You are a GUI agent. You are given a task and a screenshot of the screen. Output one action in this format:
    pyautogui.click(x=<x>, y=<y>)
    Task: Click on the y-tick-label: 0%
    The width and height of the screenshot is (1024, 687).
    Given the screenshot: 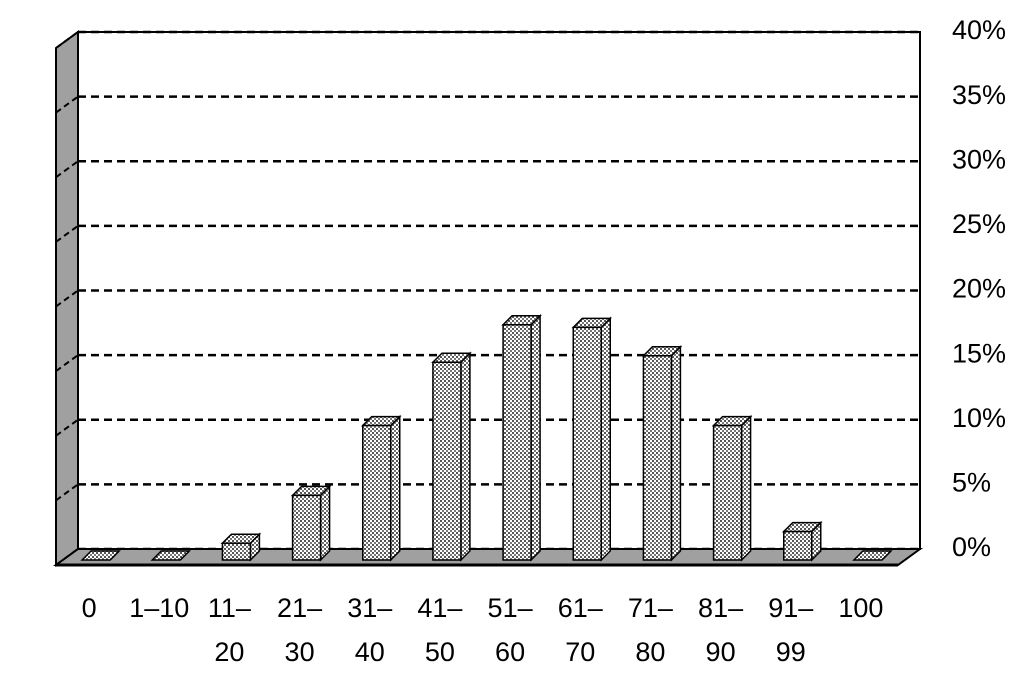 What is the action you would take?
    pyautogui.click(x=971, y=547)
    